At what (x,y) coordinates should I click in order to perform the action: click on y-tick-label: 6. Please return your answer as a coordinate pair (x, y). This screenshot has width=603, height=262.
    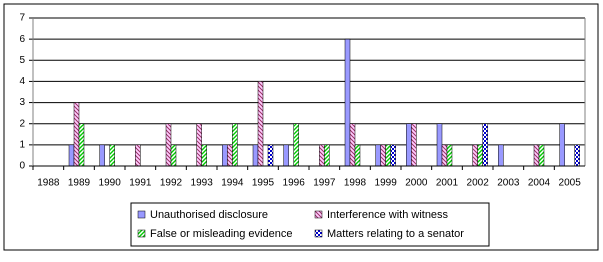
    Looking at the image, I should click on (22, 39).